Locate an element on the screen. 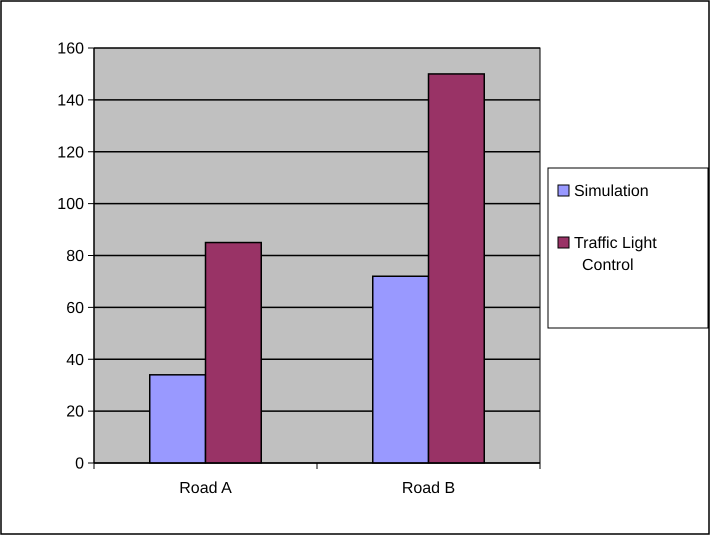 The height and width of the screenshot is (535, 710). legend-label: Traffic Light Control is located at coordinates (616, 254).